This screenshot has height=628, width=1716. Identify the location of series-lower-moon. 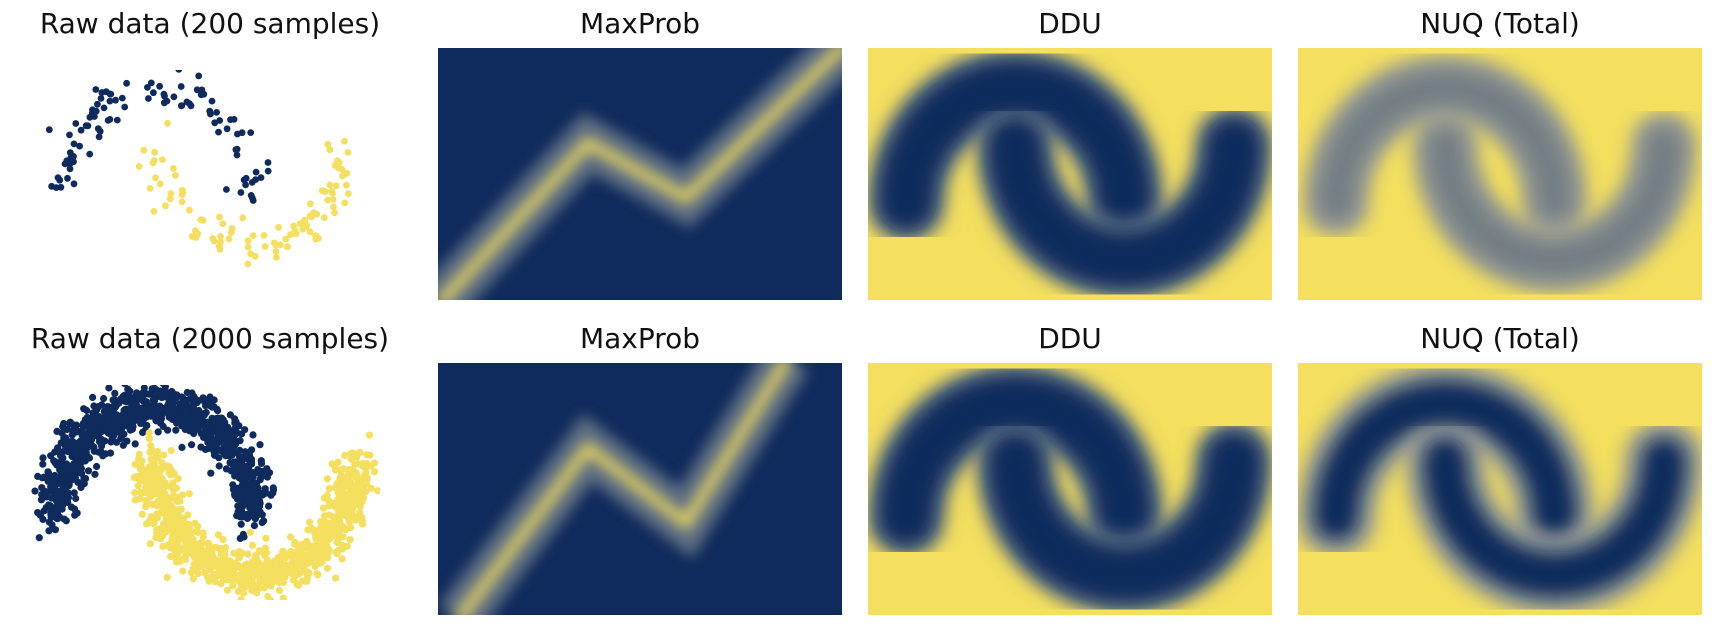
(255, 514).